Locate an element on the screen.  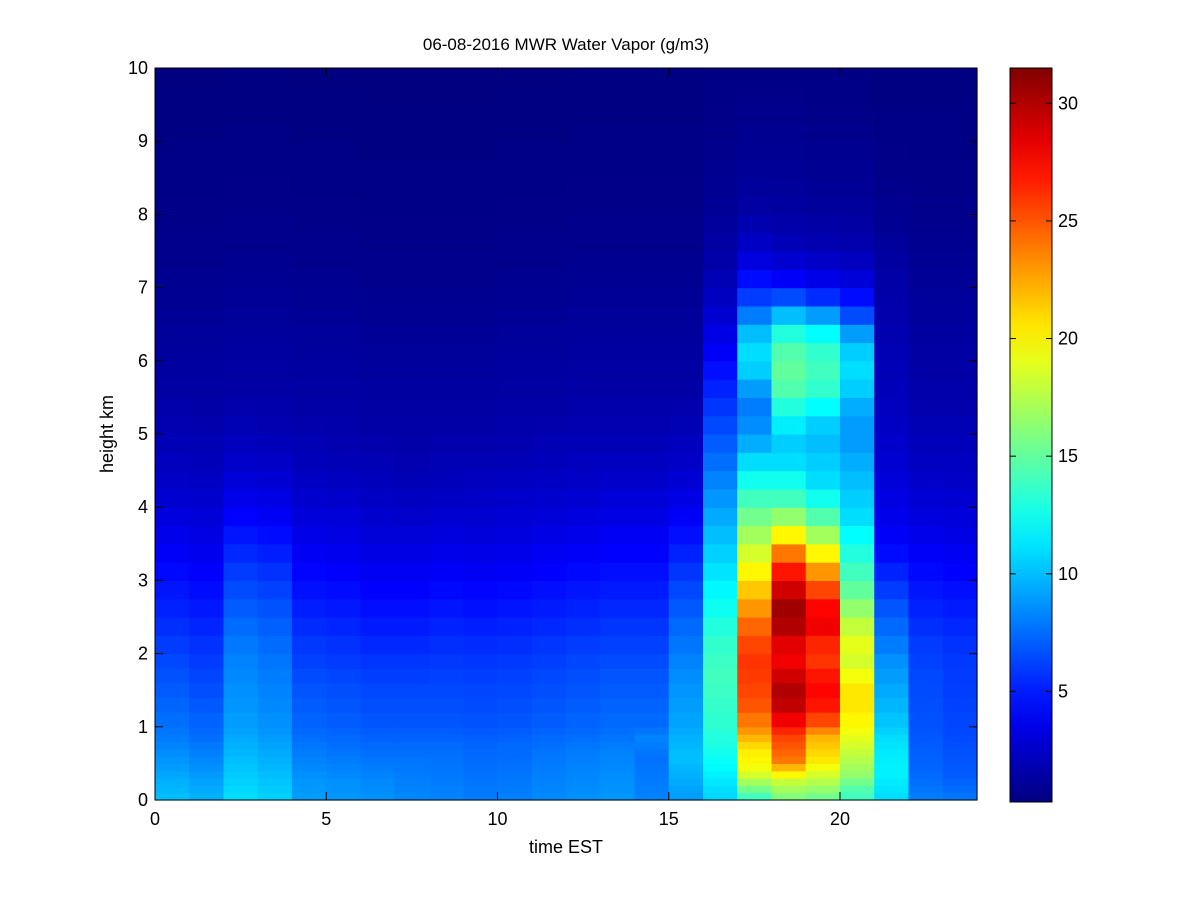
y-tick-label: 3 is located at coordinates (143, 580).